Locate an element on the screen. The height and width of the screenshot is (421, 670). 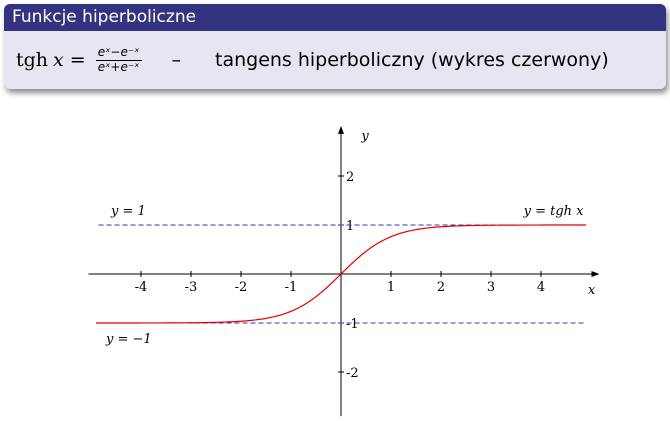
formula-variable: x is located at coordinates (58, 60).